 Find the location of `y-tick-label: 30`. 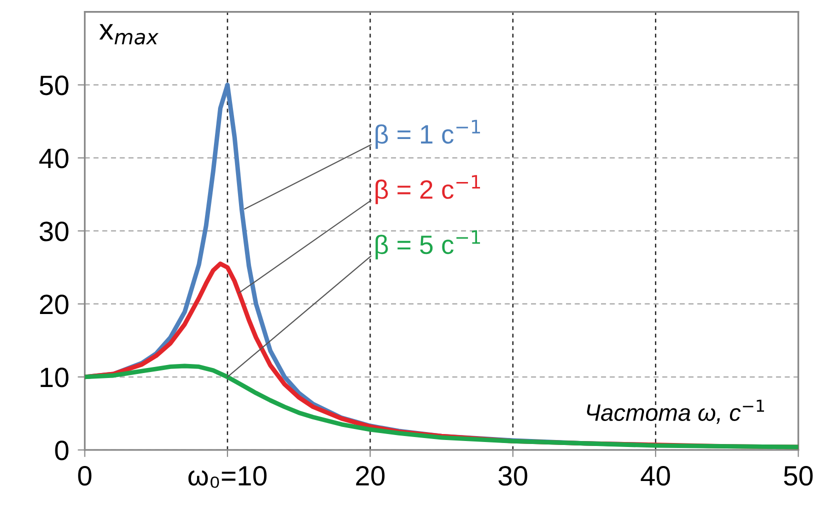

y-tick-label: 30 is located at coordinates (54, 232).